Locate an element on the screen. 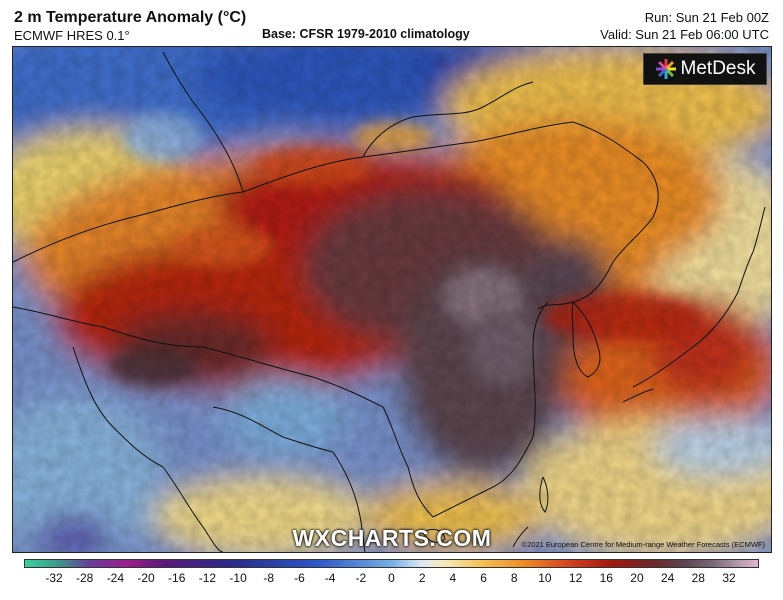  colorbar-tick-label: -4 is located at coordinates (330, 578).